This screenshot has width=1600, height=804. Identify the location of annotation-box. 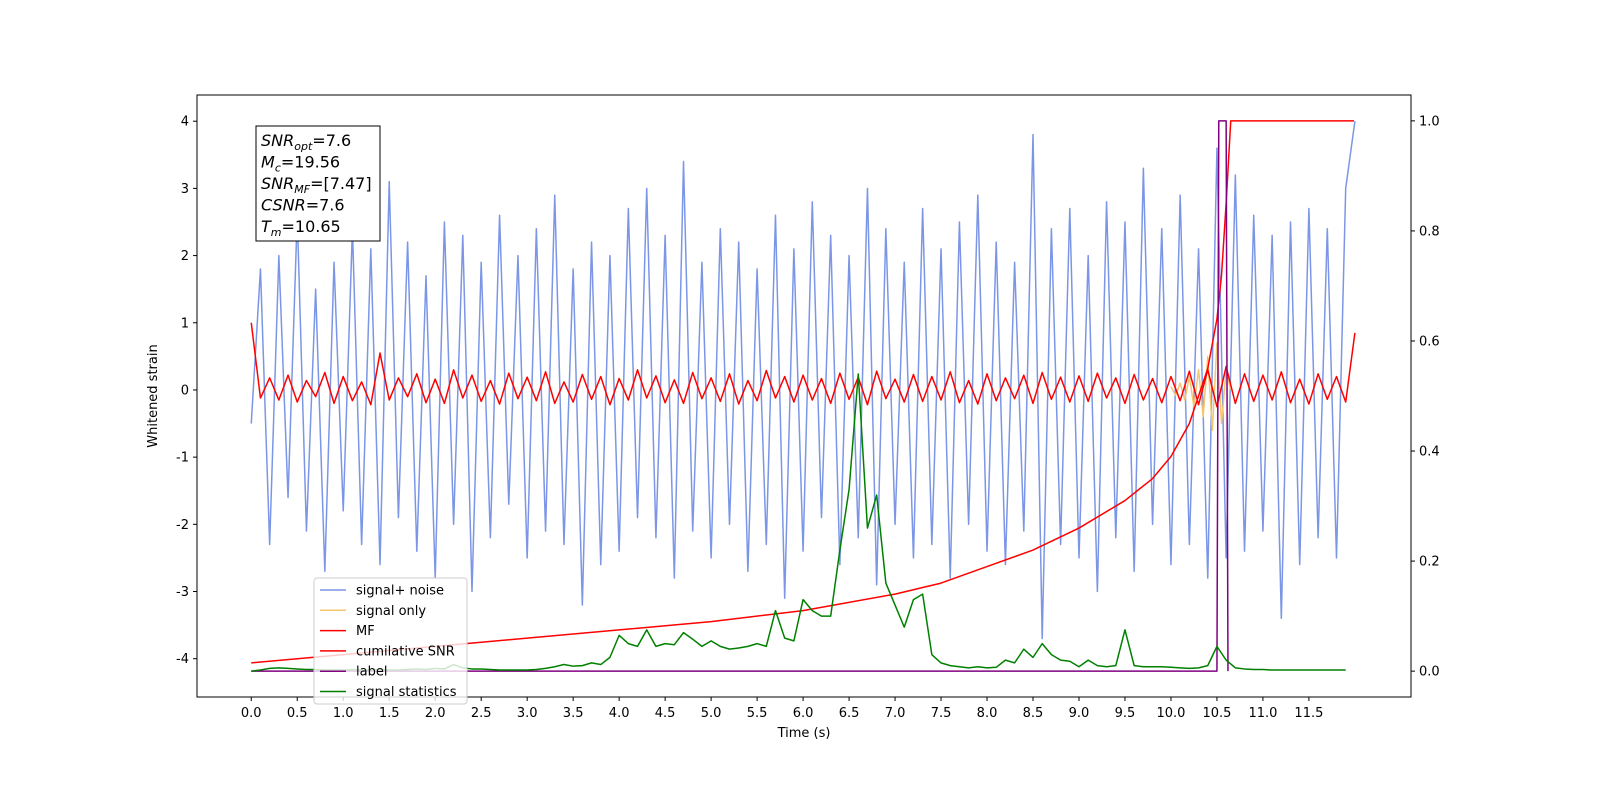
(318, 183).